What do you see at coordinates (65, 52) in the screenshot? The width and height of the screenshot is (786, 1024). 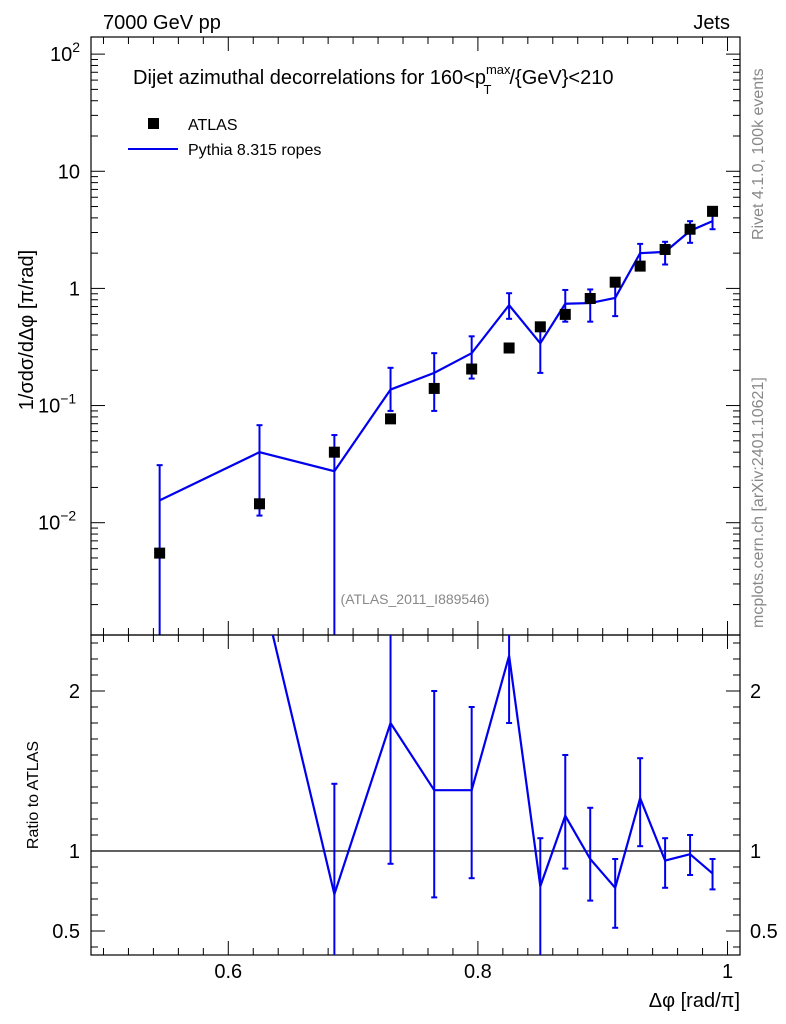 I see `y-tick-label: 10²` at bounding box center [65, 52].